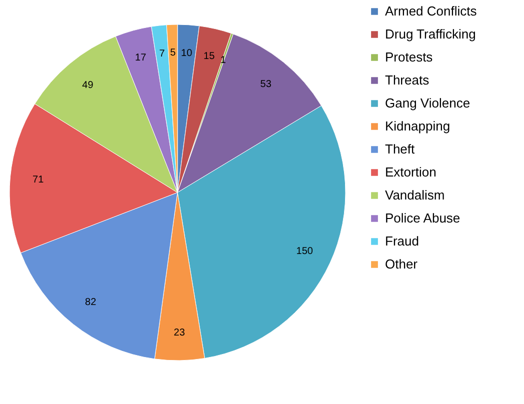 This screenshot has width=524, height=404. I want to click on legend-label: Theft, so click(400, 149).